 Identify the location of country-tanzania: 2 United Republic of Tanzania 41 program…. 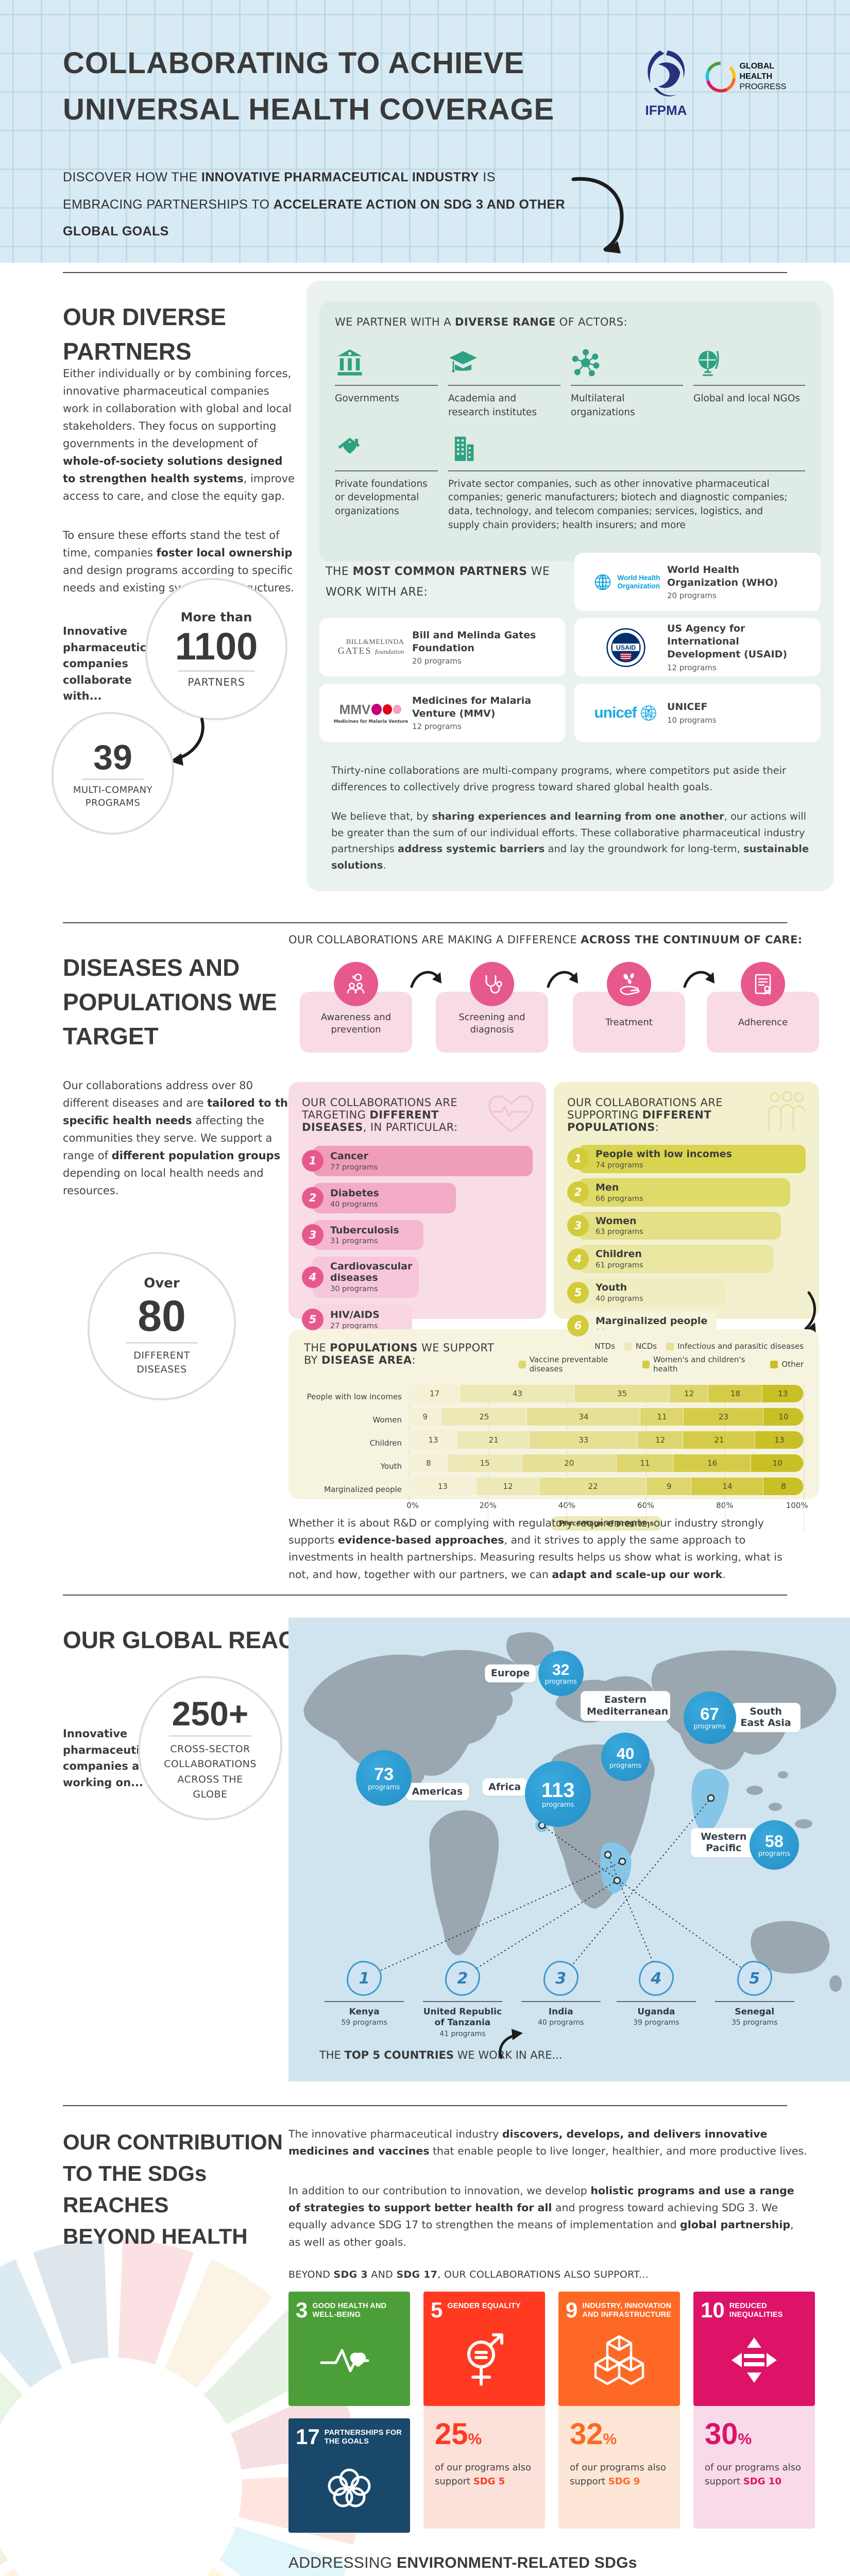
(462, 1999).